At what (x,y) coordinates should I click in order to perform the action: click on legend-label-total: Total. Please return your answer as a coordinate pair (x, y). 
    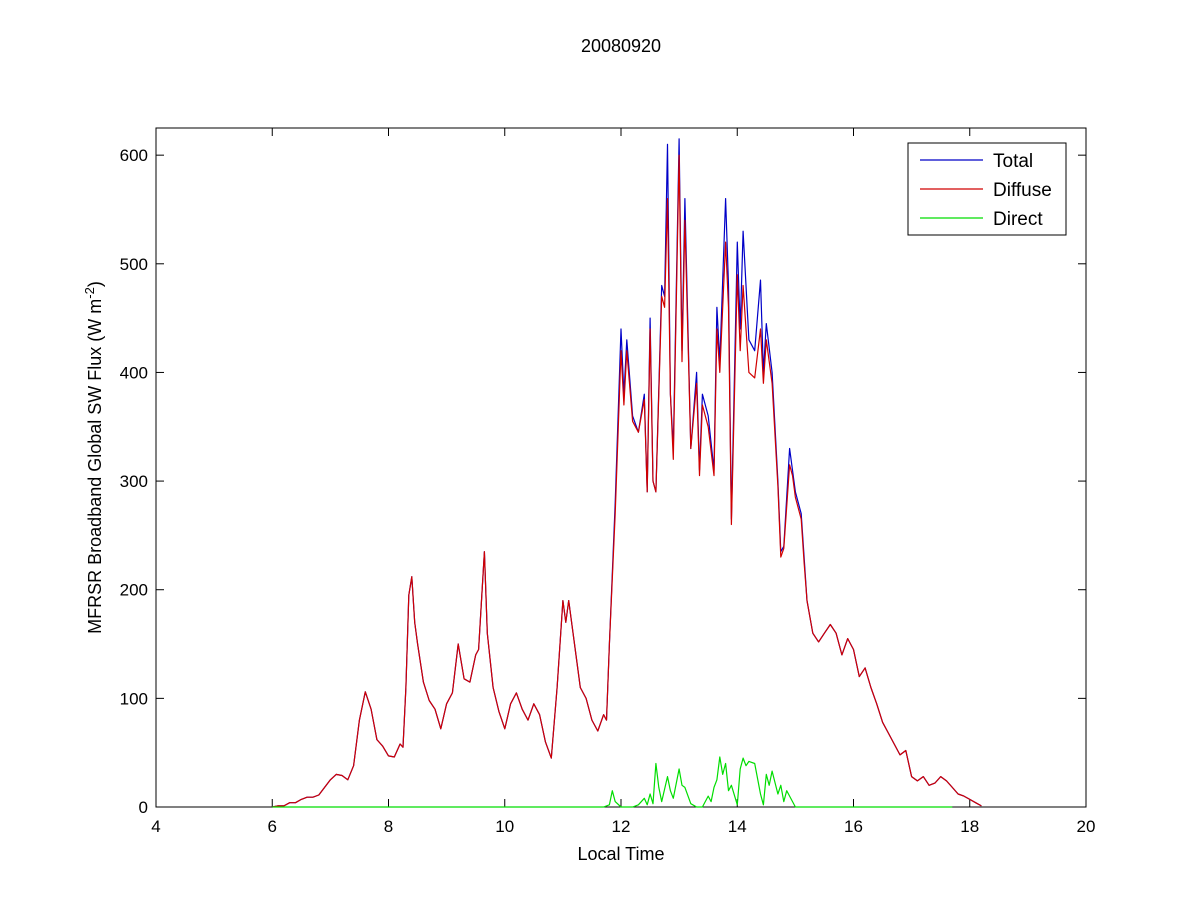
    Looking at the image, I should click on (1013, 161).